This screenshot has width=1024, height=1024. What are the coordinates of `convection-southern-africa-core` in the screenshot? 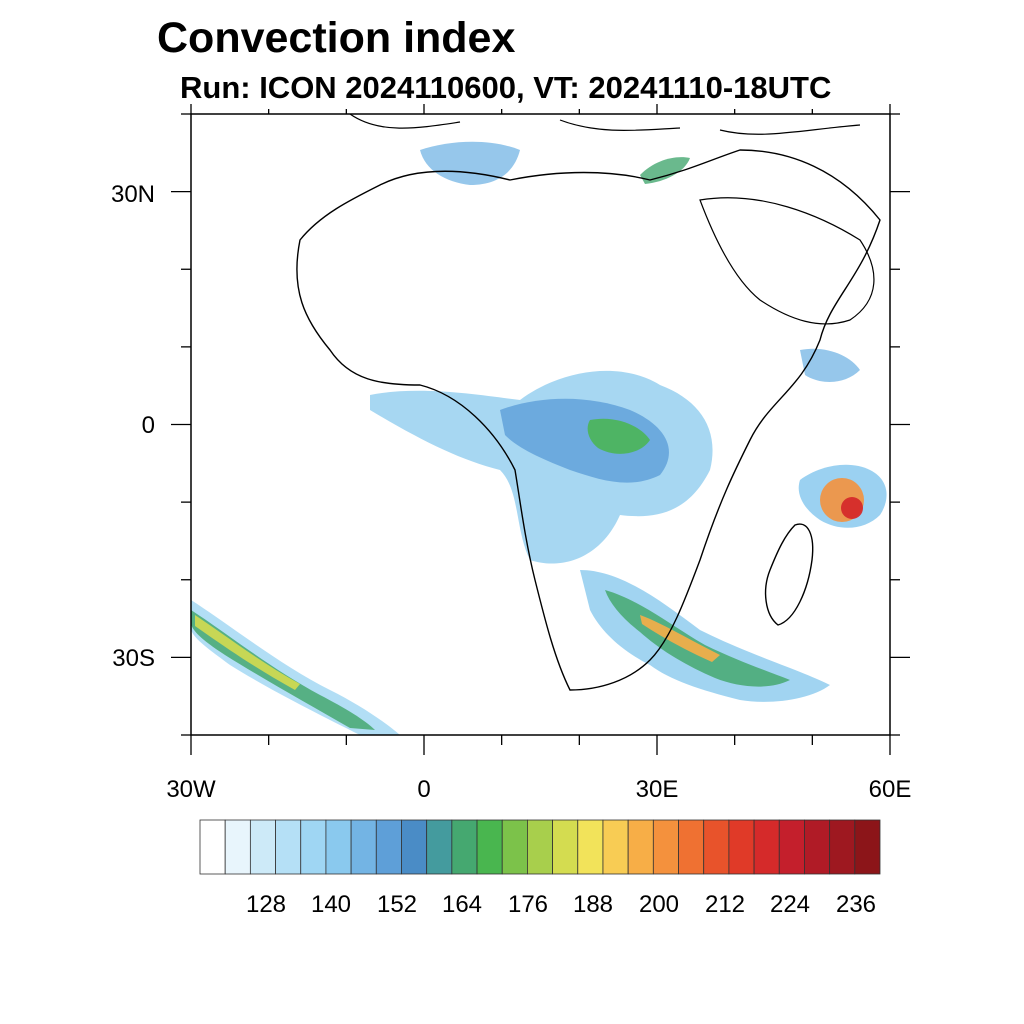 It's located at (697, 638).